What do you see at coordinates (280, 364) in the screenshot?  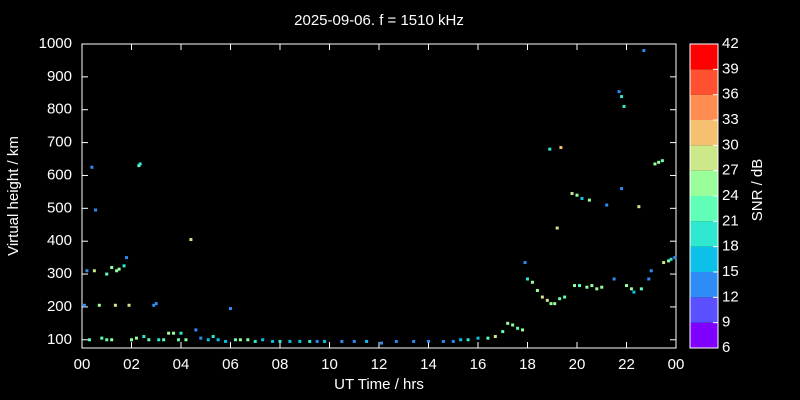 I see `x-tick-label: 08` at bounding box center [280, 364].